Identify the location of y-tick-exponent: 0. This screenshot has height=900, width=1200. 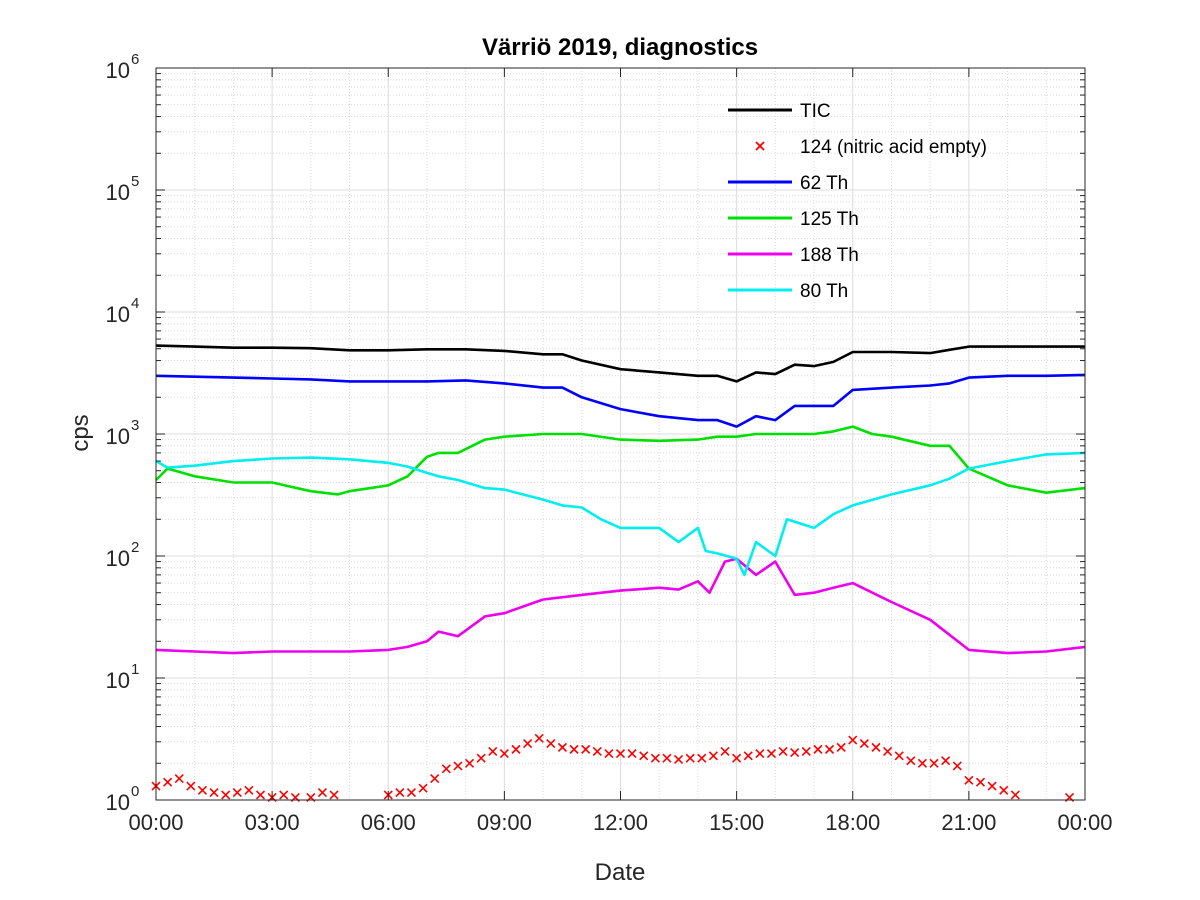
(135, 791).